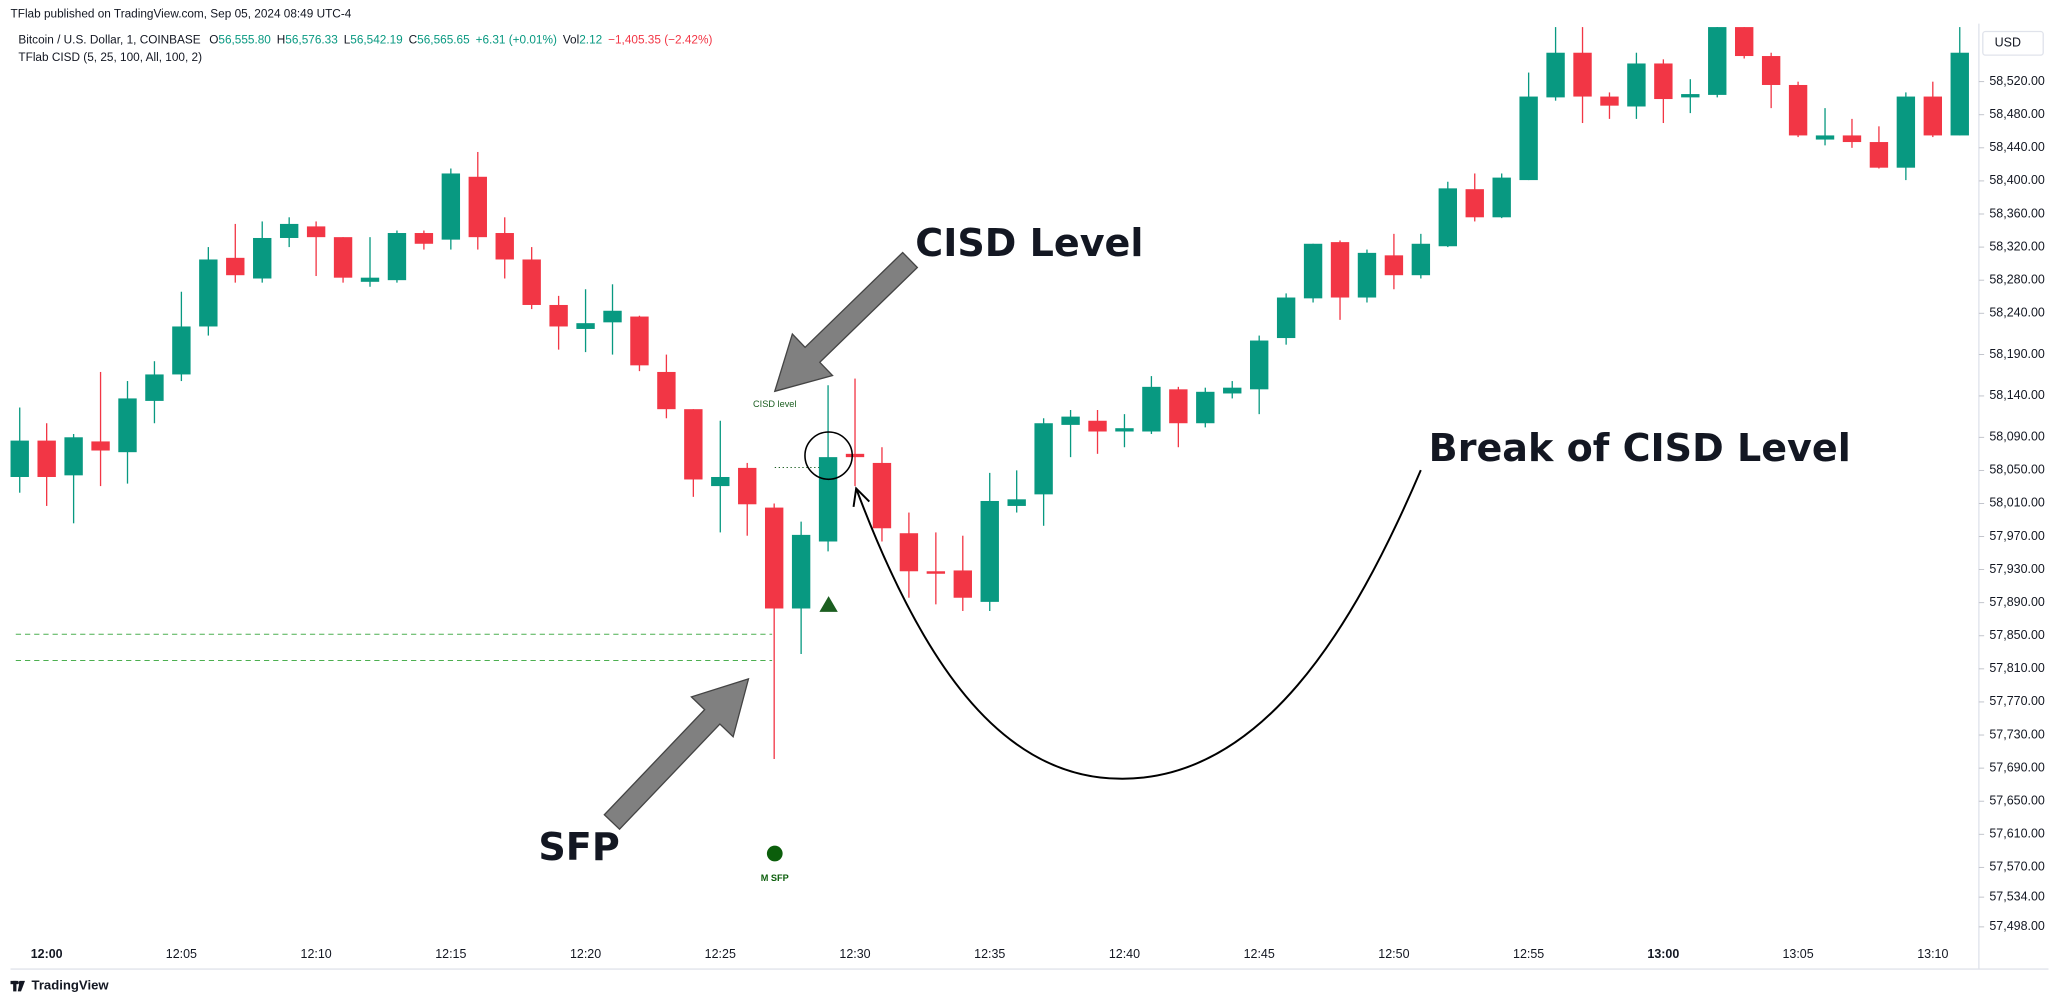  Describe the element at coordinates (2017, 81) in the screenshot. I see `y-tick-label: 58,520.00` at that location.